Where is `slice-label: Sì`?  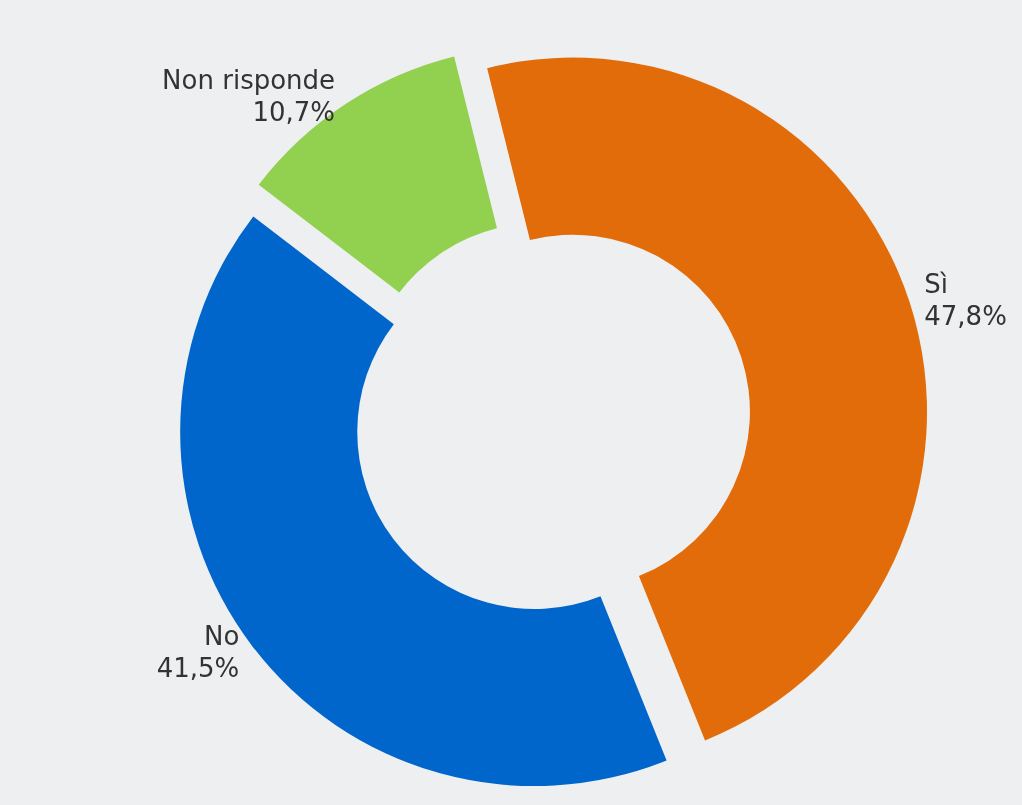 slice-label: Sì is located at coordinates (936, 283).